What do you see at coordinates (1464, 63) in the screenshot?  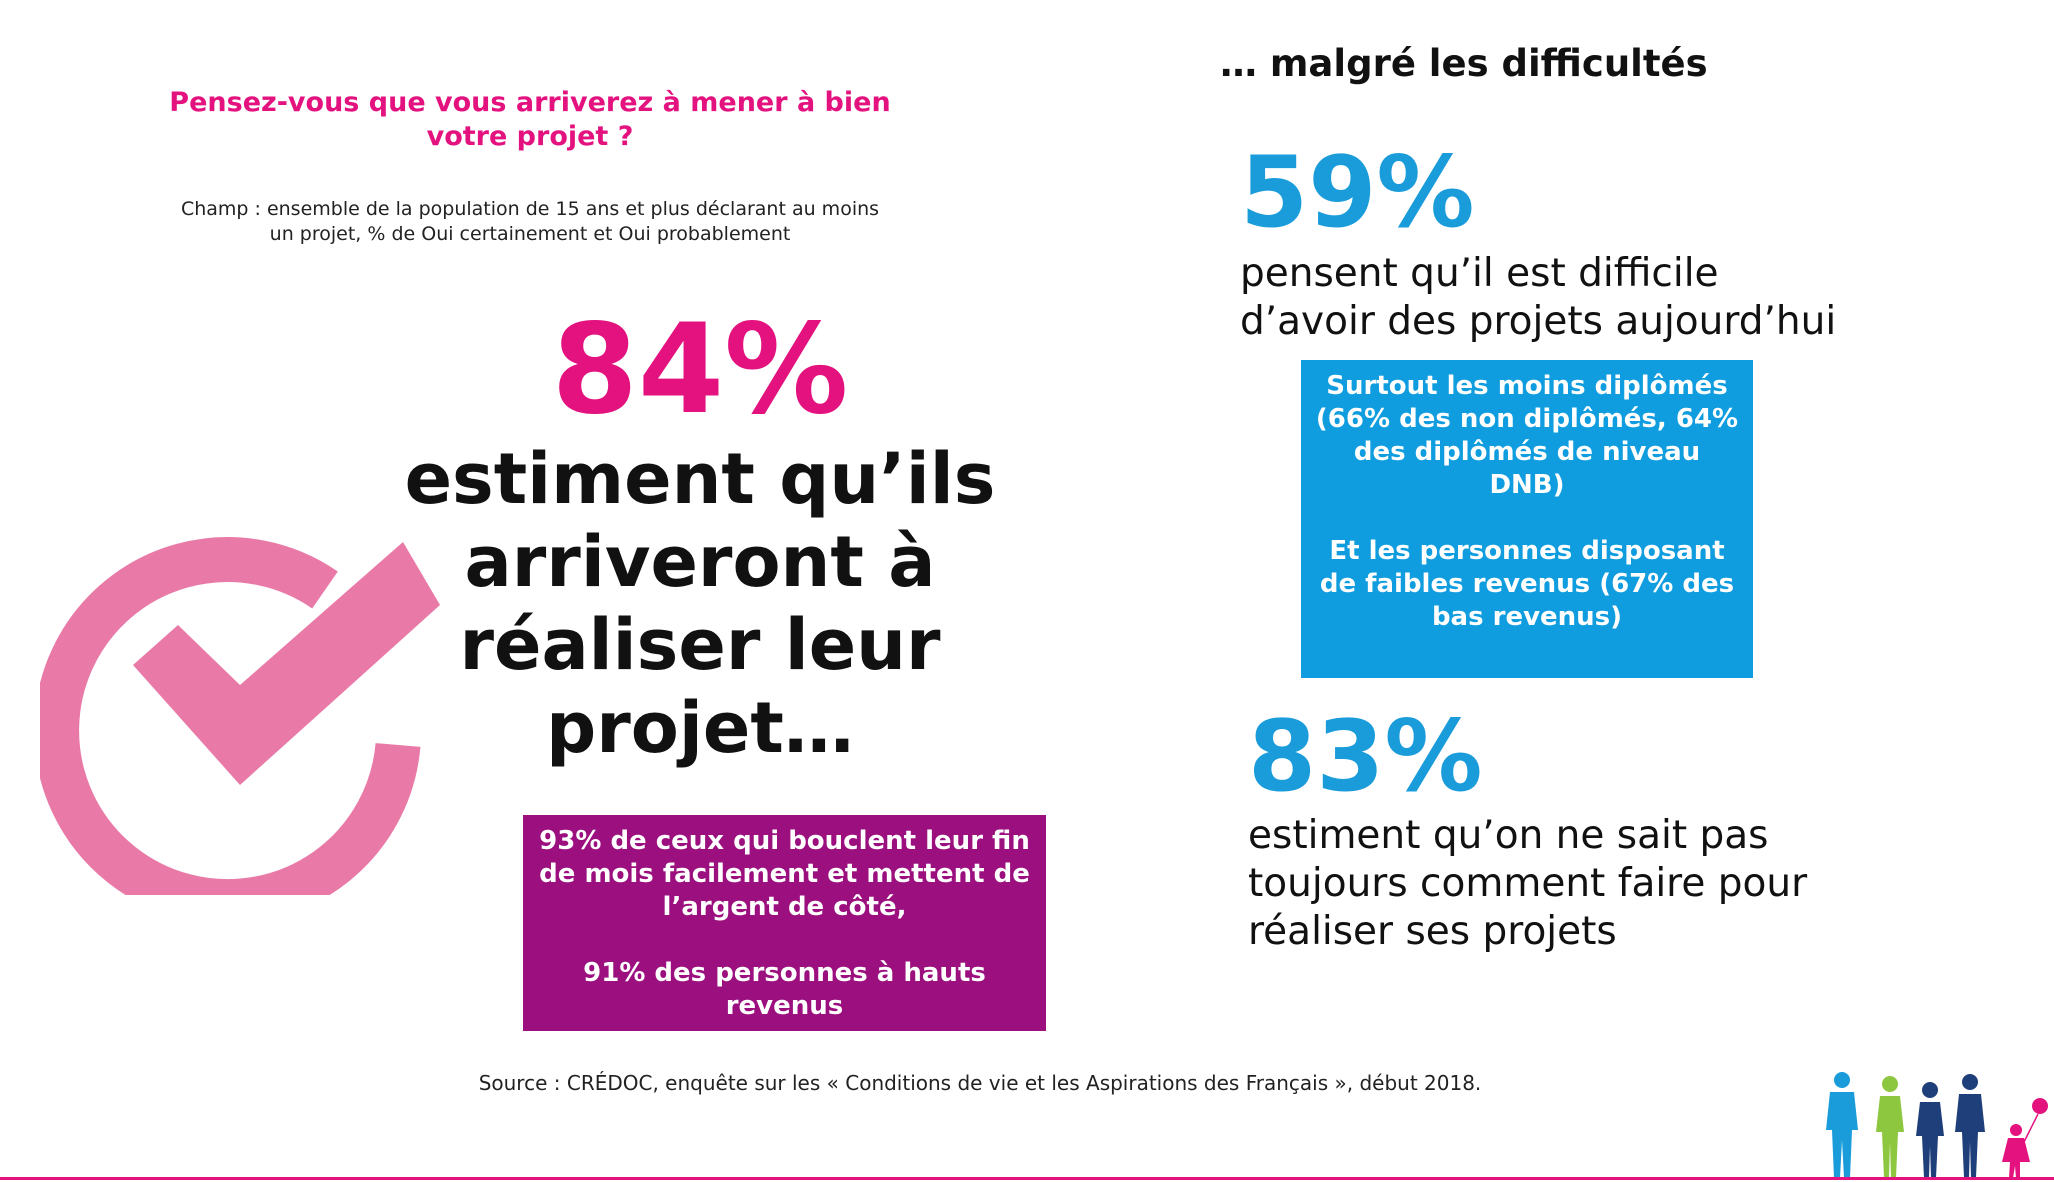 I see `right-heading: … malgré les difficultés` at bounding box center [1464, 63].